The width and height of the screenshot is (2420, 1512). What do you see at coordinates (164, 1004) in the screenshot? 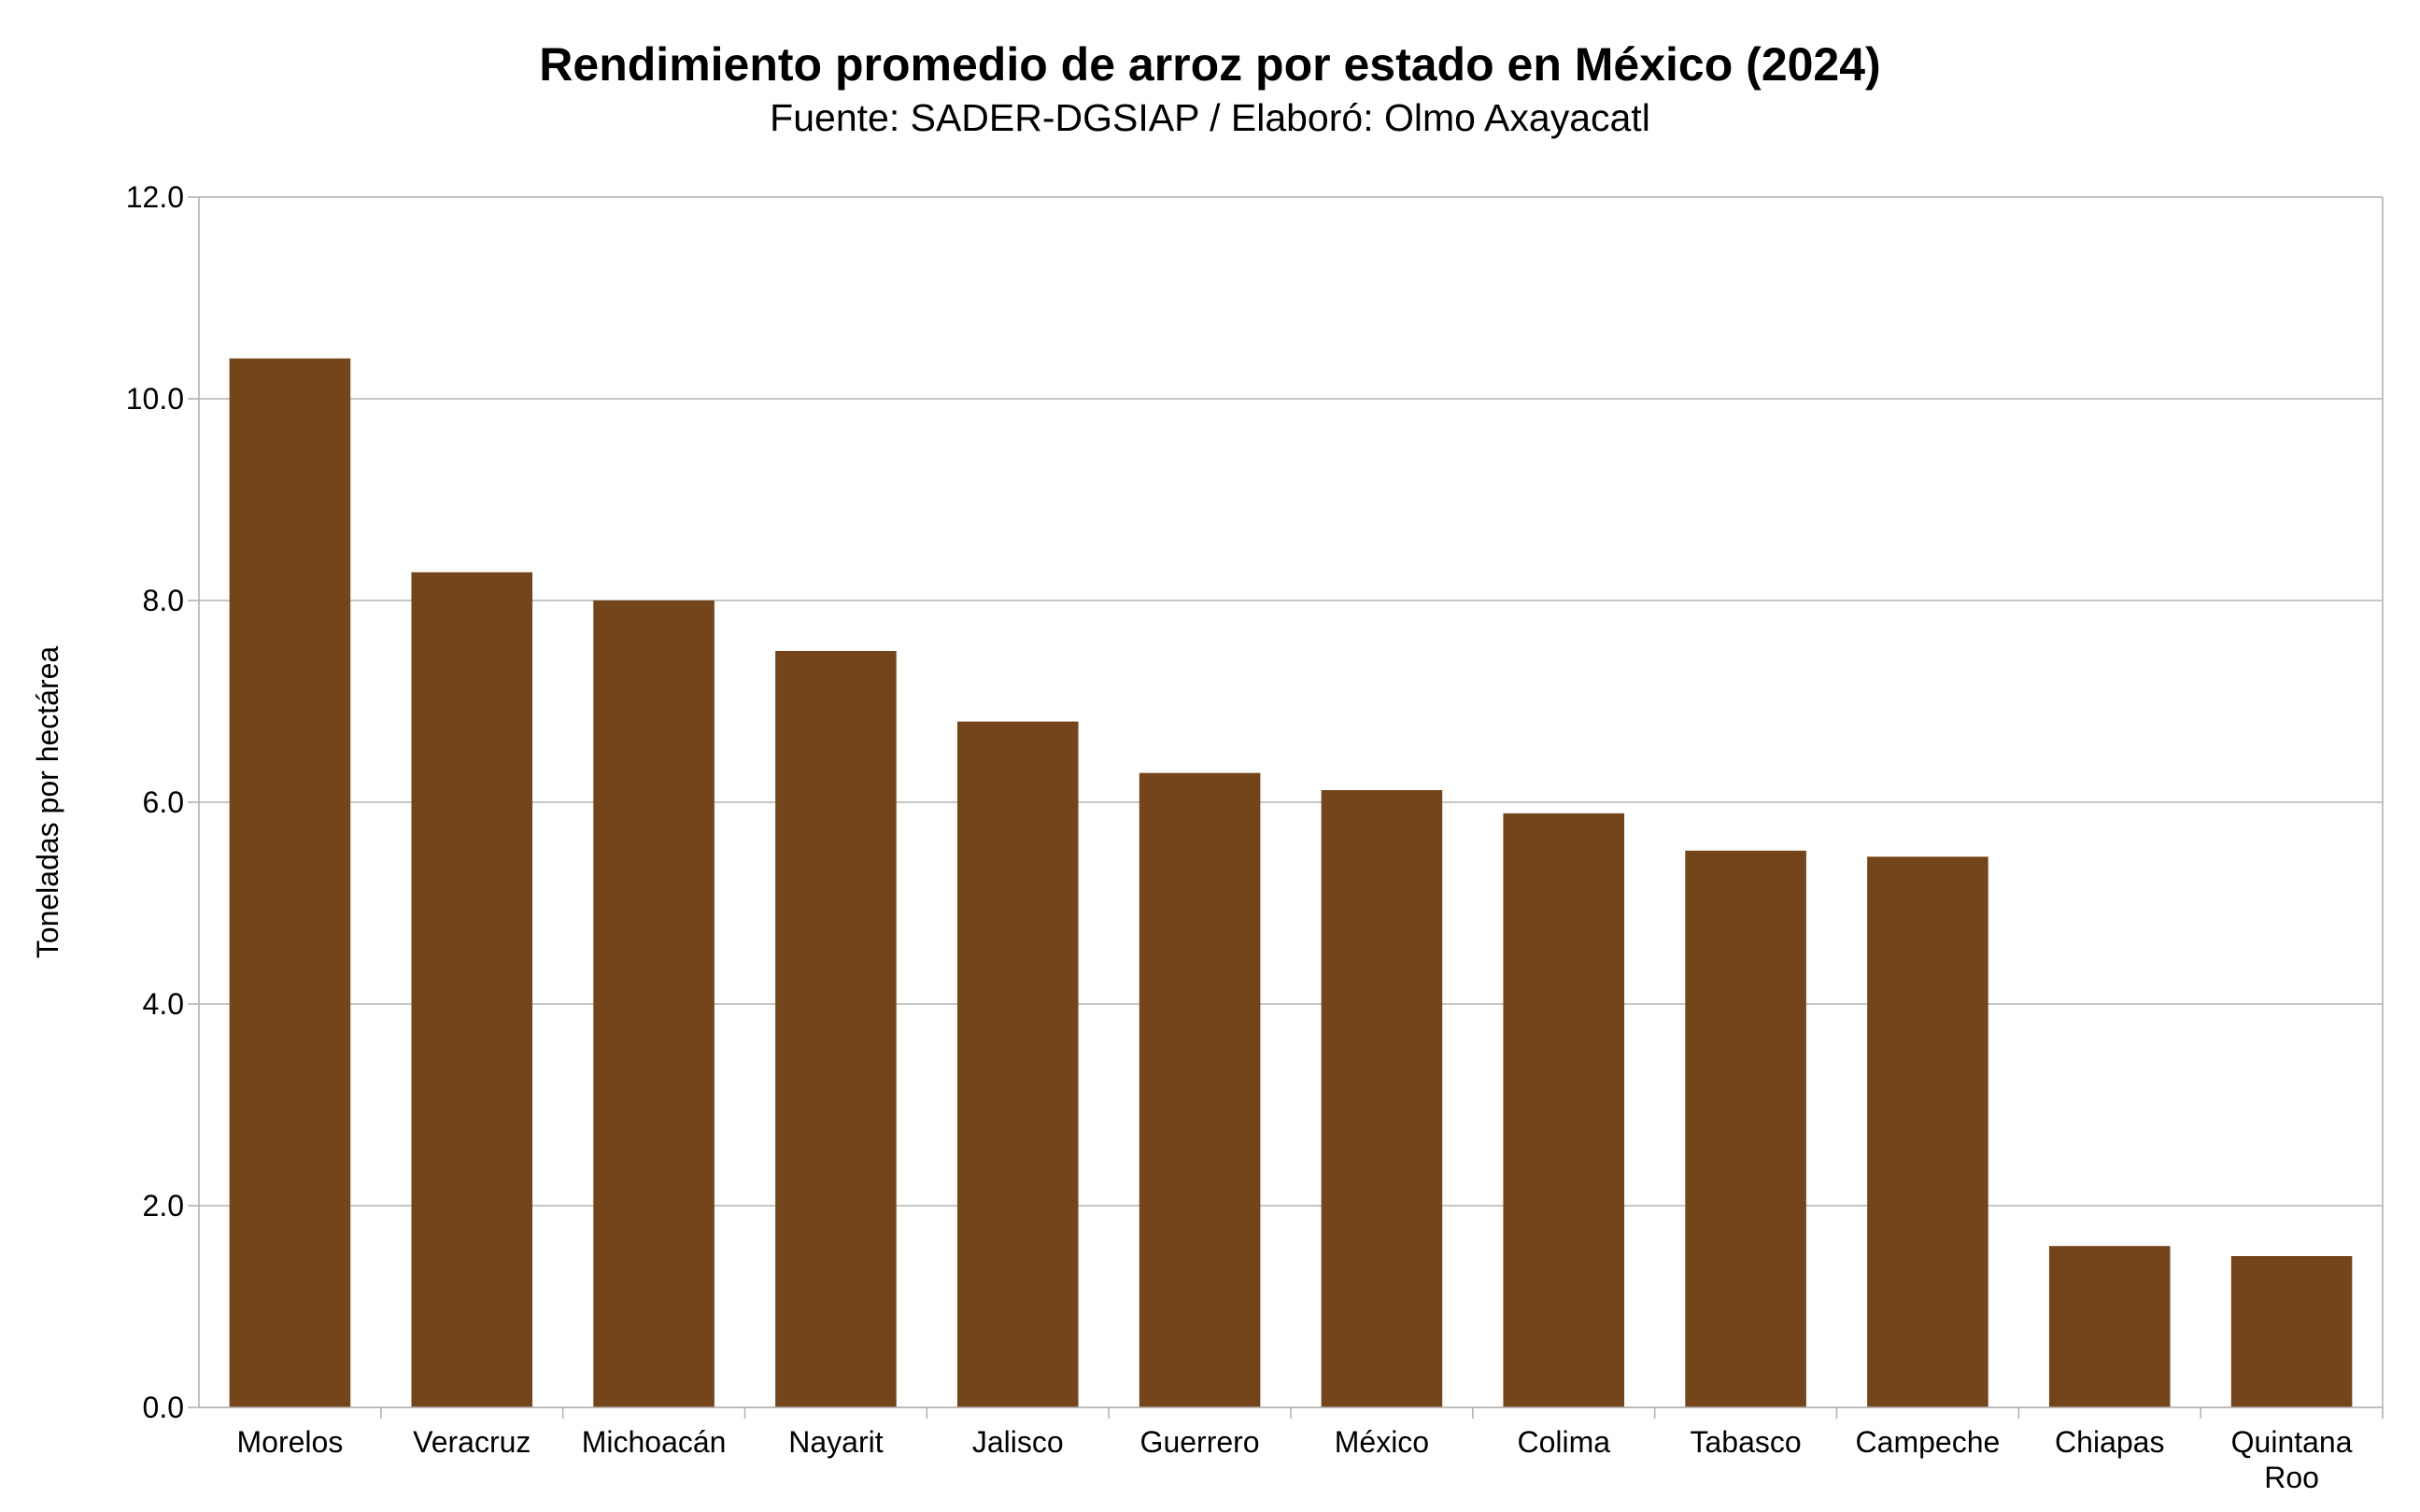
I see `y-tick-label: 4.0` at bounding box center [164, 1004].